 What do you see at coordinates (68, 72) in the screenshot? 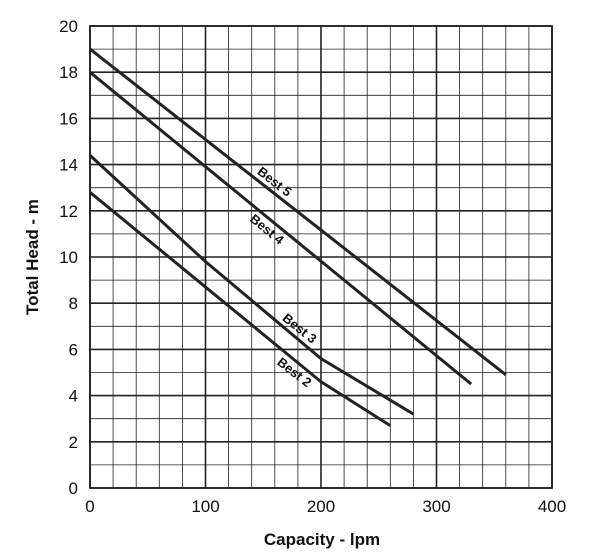
I see `y-tick-label: 18` at bounding box center [68, 72].